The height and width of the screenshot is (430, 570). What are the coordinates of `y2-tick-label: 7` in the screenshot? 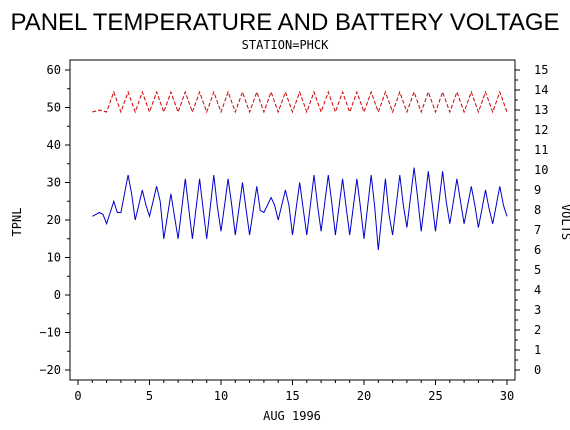 It's located at (537, 230).